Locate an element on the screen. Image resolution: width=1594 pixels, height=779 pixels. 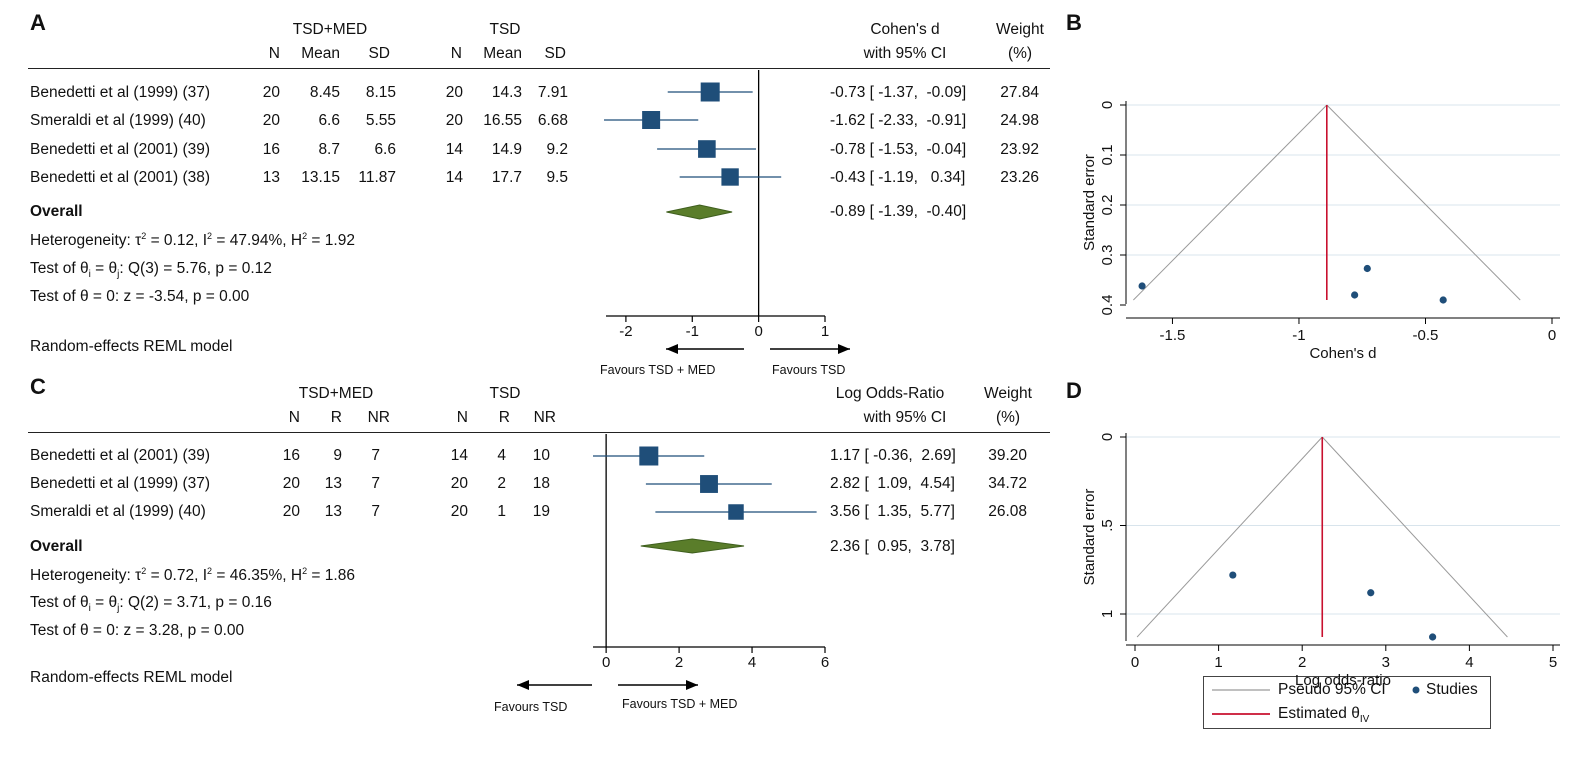
cell: 13.15 is located at coordinates (320, 177).